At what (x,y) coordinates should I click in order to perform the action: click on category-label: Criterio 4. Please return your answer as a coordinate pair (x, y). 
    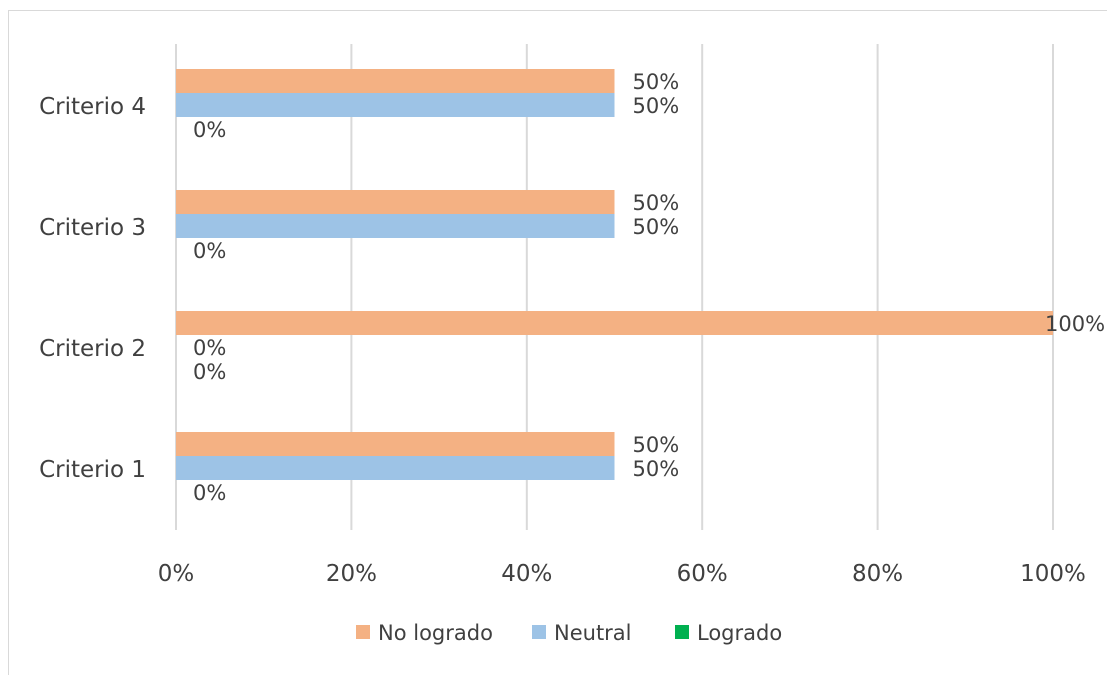
    Looking at the image, I should click on (92, 107).